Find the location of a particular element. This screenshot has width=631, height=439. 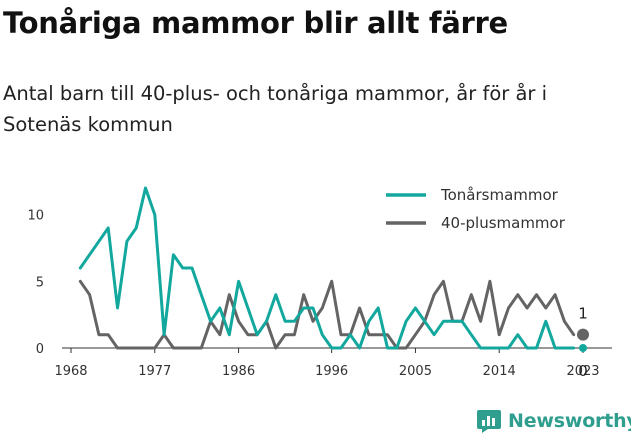

x-tick-label: 1986 is located at coordinates (238, 371).